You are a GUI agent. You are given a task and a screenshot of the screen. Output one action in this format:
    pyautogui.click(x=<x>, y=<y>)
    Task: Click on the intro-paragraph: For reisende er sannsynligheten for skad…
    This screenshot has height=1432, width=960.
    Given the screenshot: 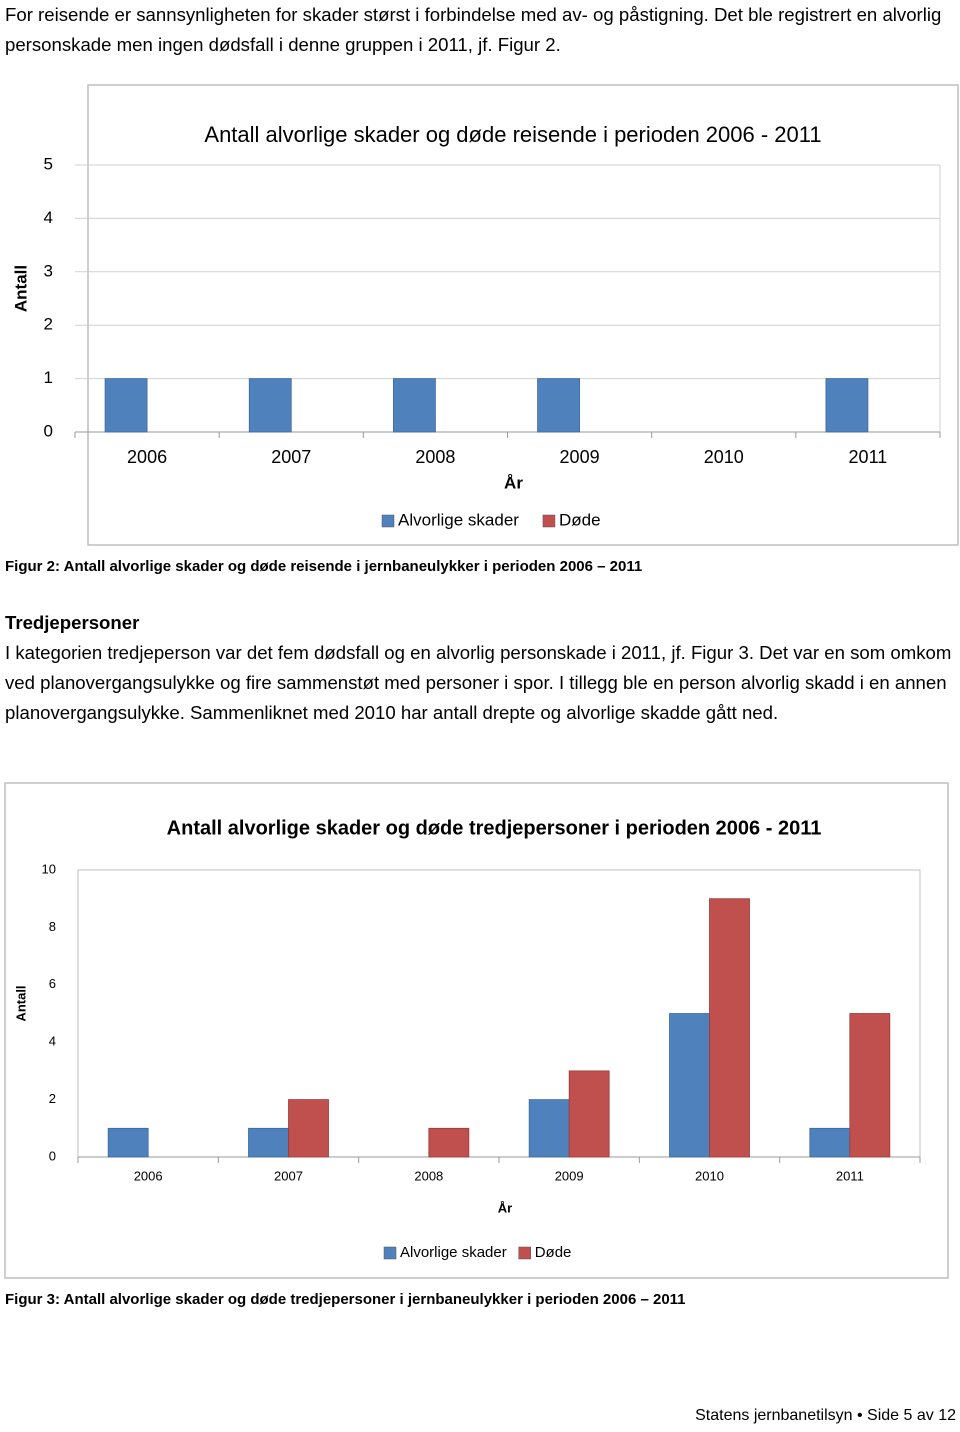 What is the action you would take?
    pyautogui.click(x=473, y=29)
    